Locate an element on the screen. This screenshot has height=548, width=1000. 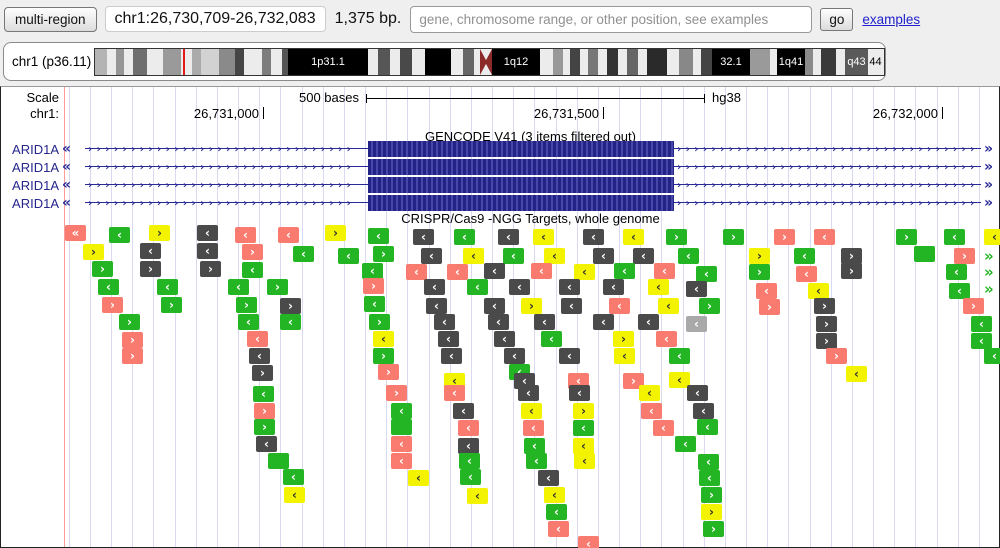
cytoband: 44 is located at coordinates (875, 62).